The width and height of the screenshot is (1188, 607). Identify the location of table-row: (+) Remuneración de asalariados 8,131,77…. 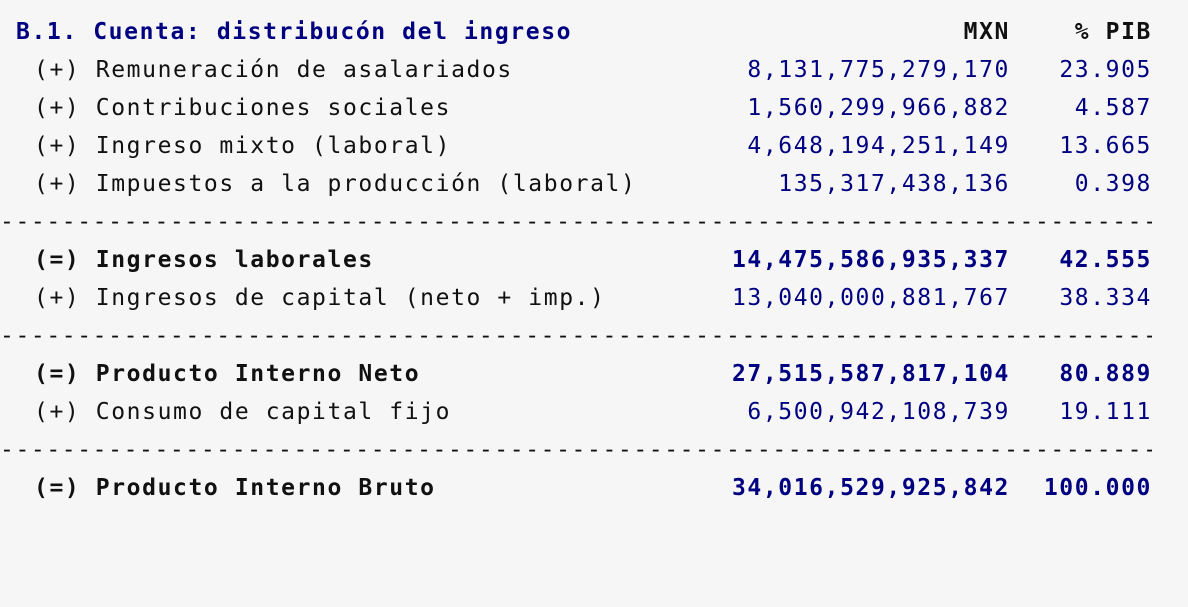
(594, 70).